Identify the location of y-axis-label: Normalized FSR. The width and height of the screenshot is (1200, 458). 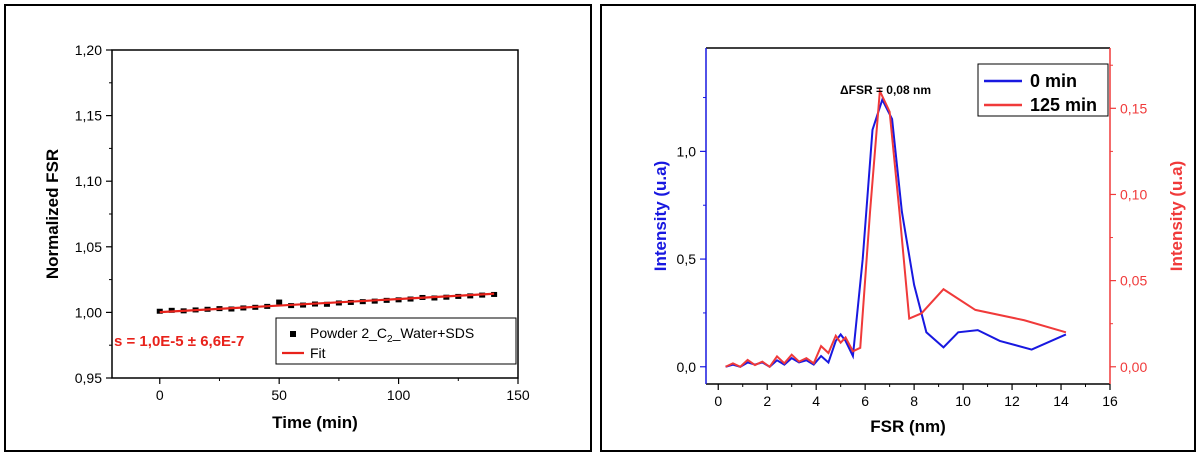
(52, 214).